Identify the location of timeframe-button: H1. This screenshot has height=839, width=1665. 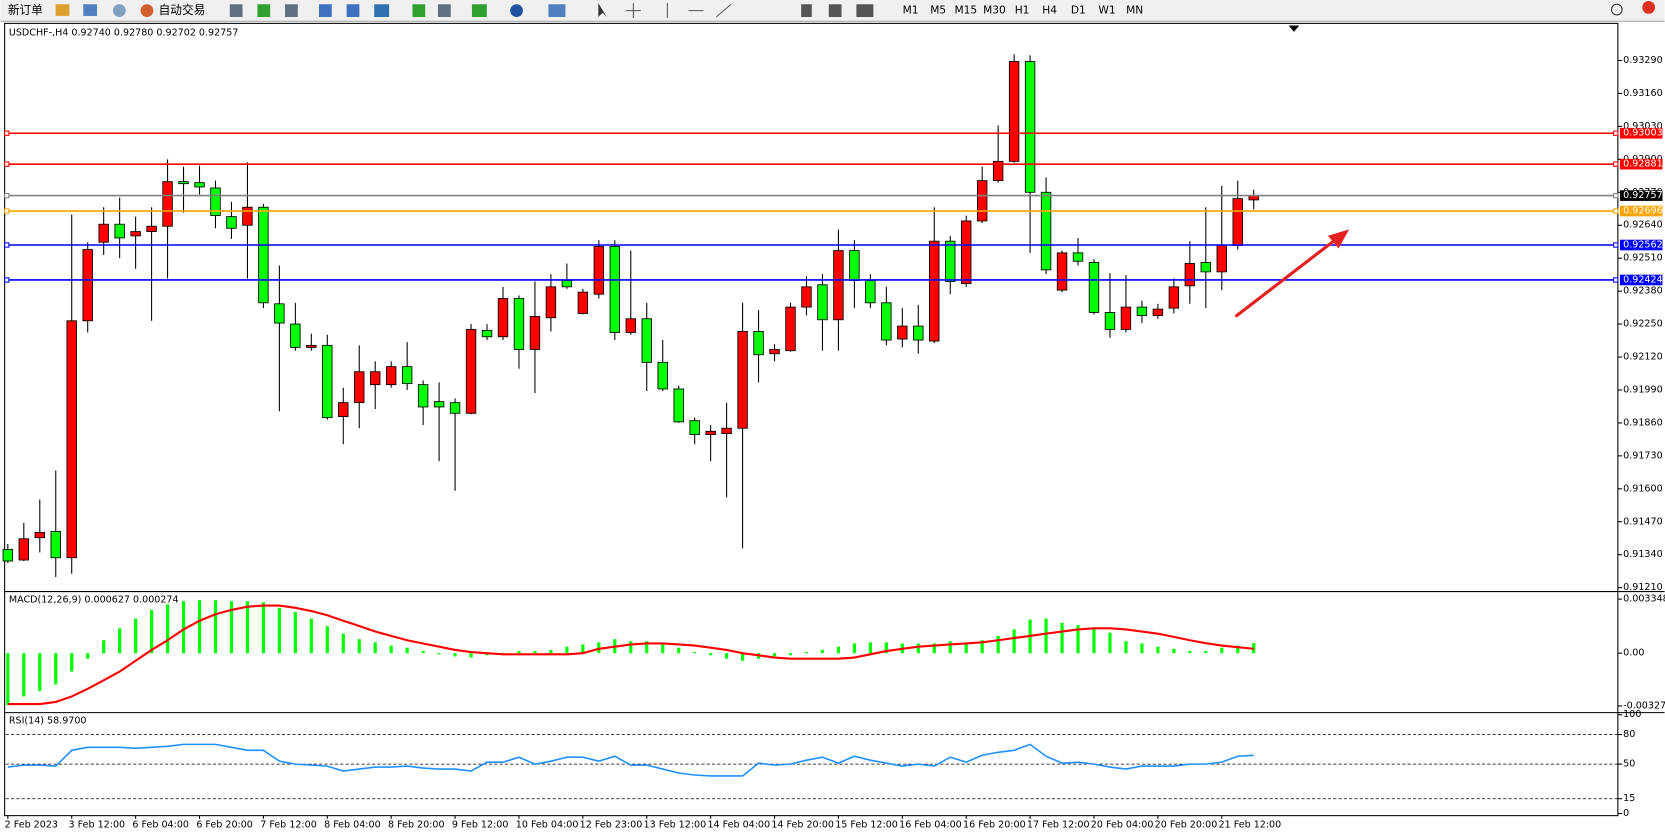
(1022, 10).